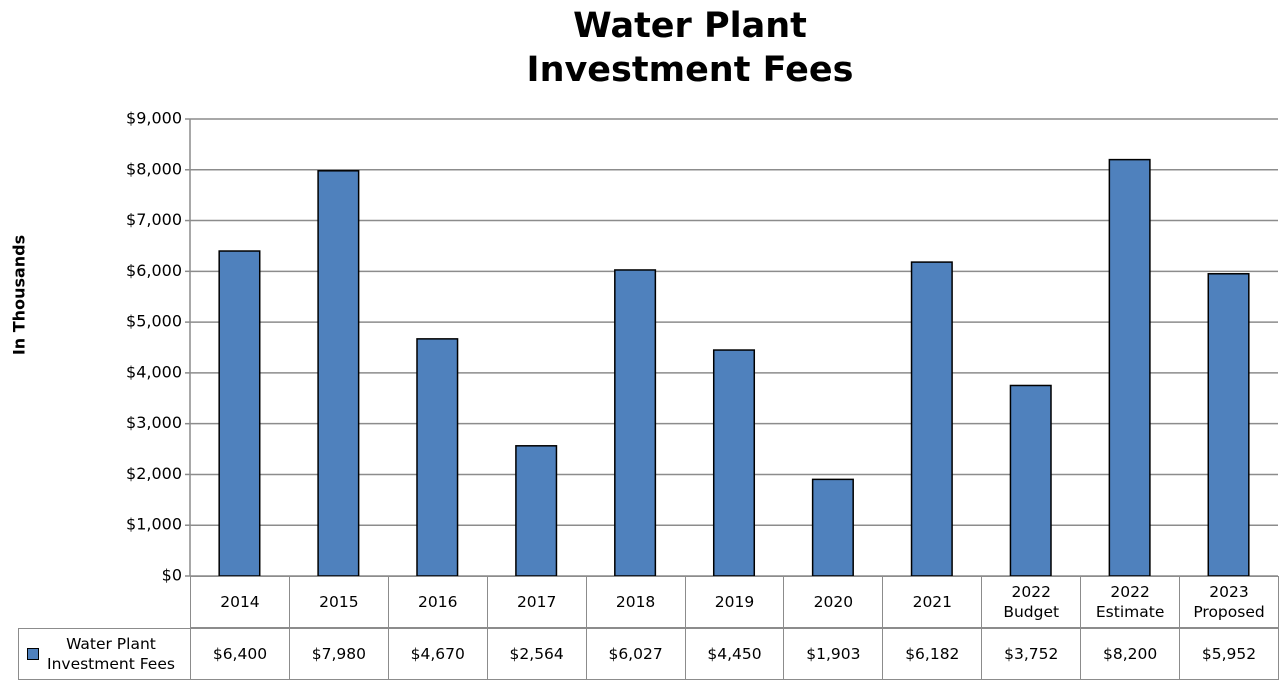 The width and height of the screenshot is (1282, 681). What do you see at coordinates (111, 654) in the screenshot?
I see `legend-label: Water Plant Investment Fees` at bounding box center [111, 654].